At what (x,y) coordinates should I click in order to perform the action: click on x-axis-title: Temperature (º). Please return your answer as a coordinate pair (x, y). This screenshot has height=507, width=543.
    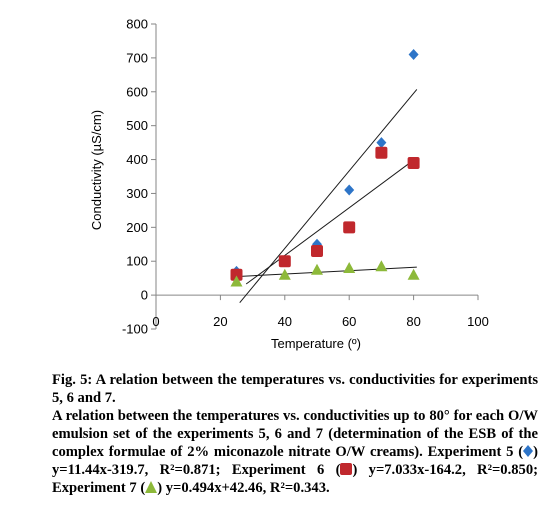
    Looking at the image, I should click on (316, 343).